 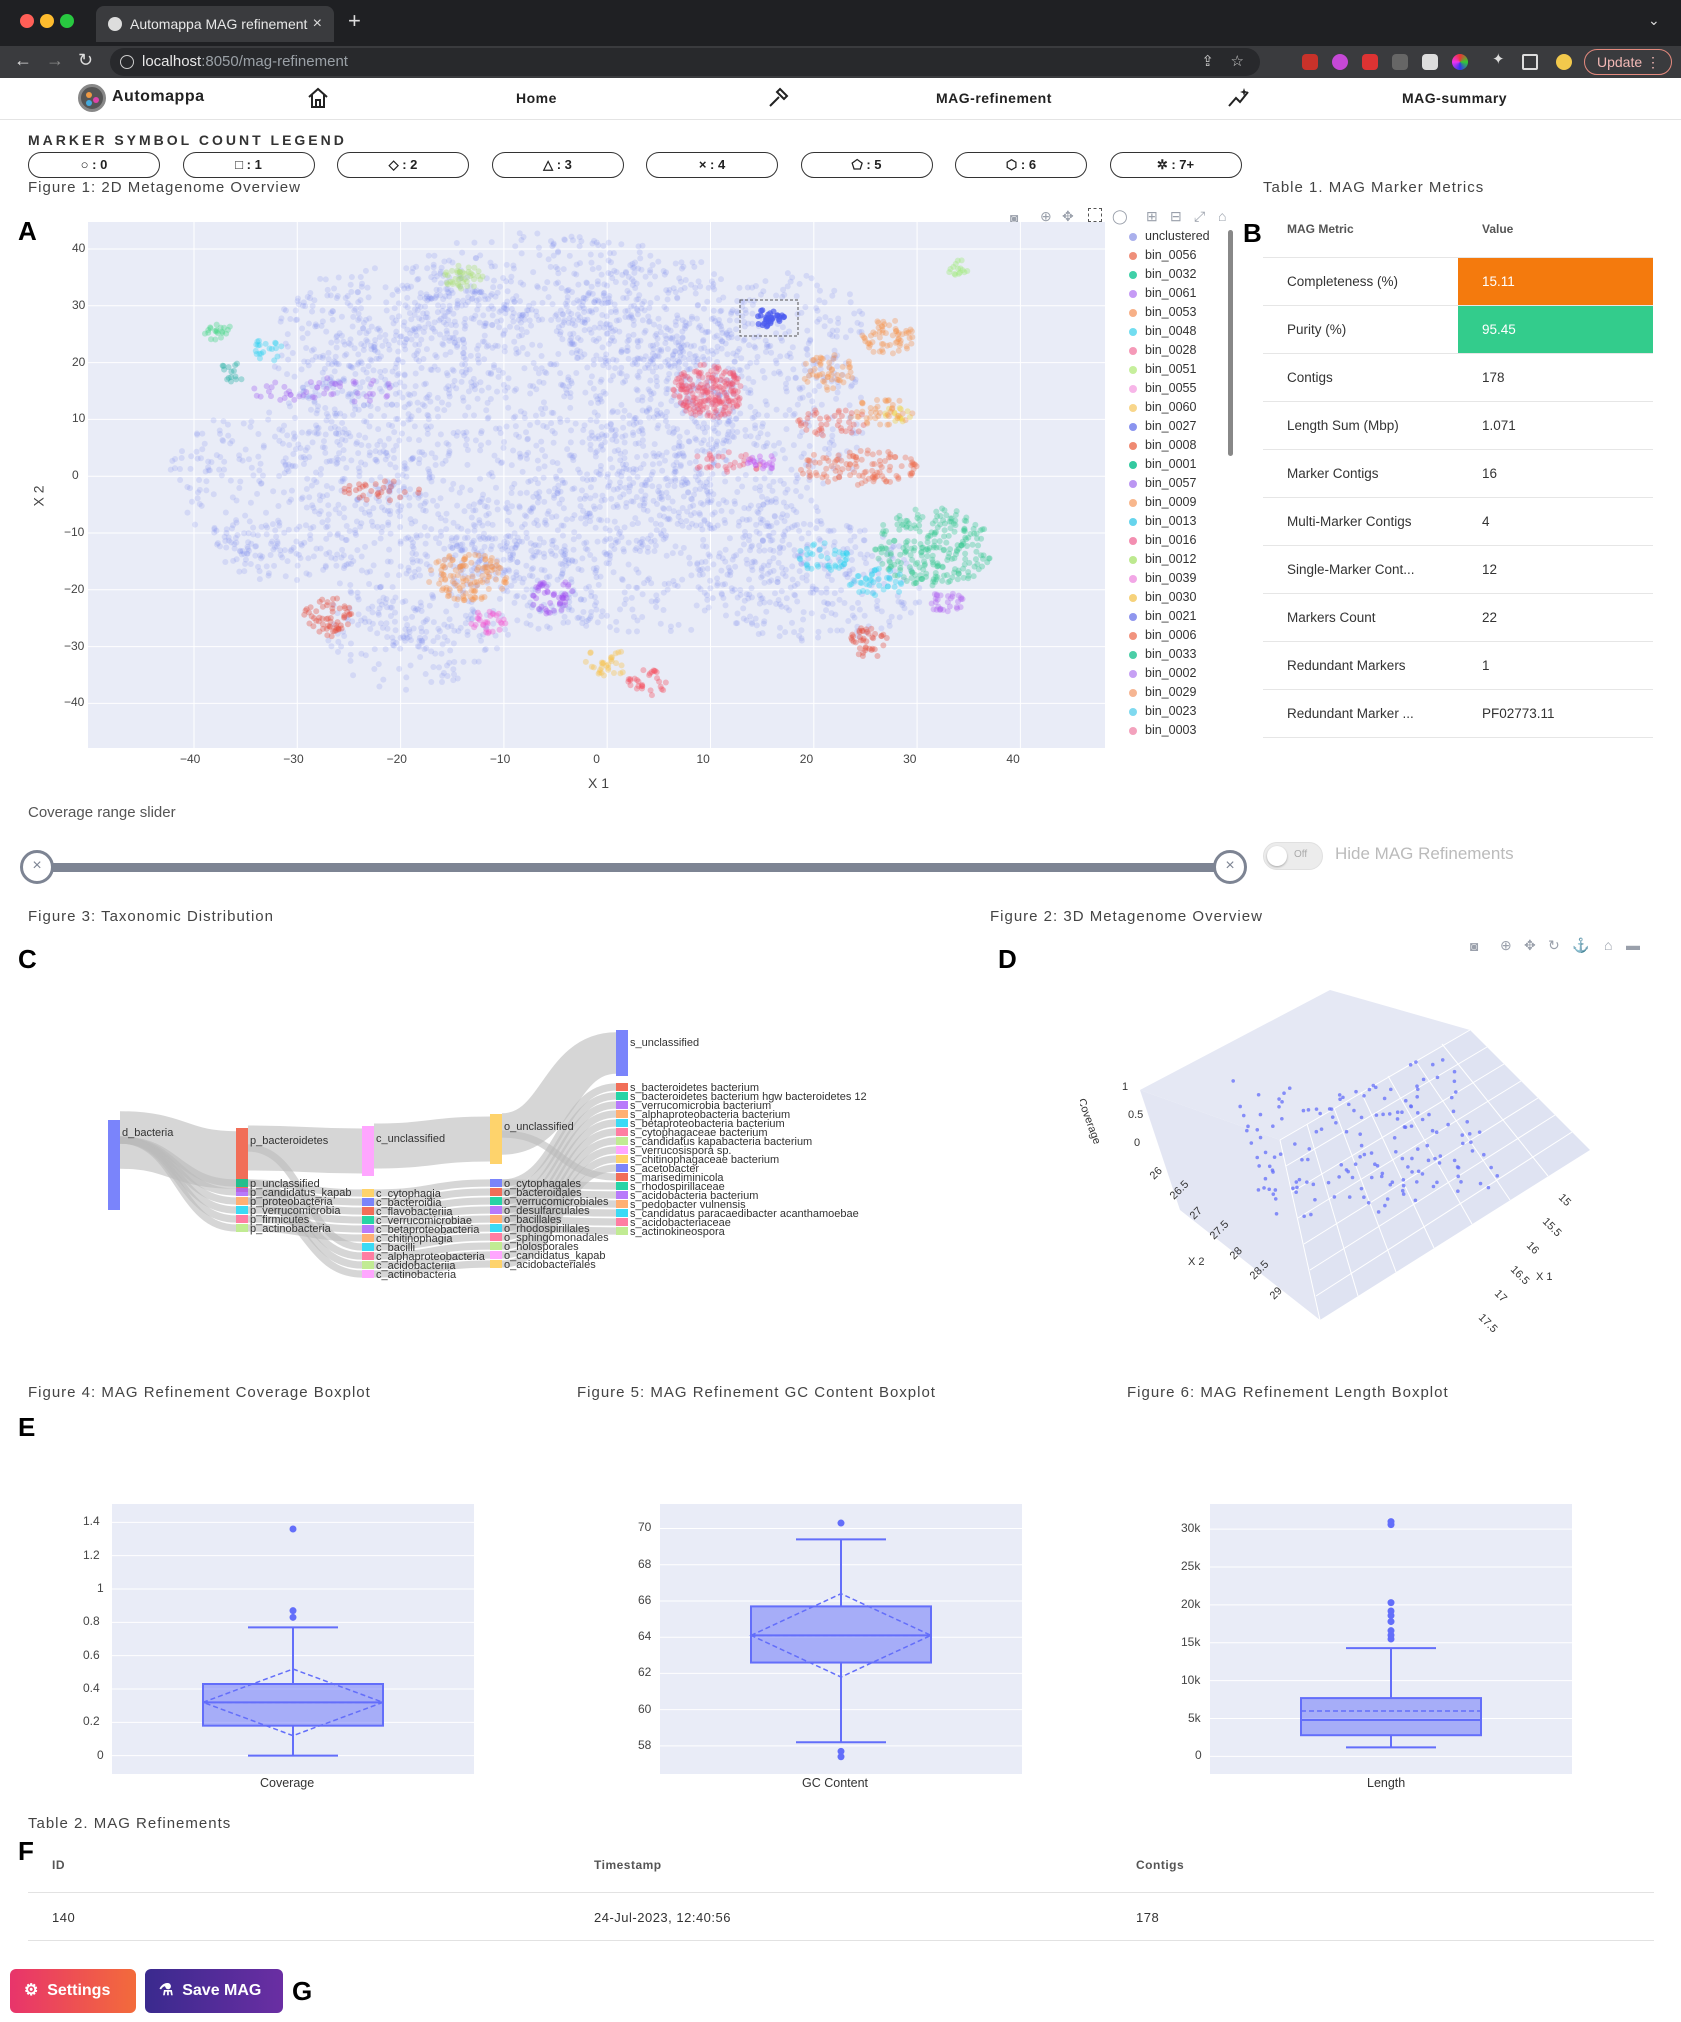 I want to click on sparkle-chart-icon, so click(x=1239, y=98).